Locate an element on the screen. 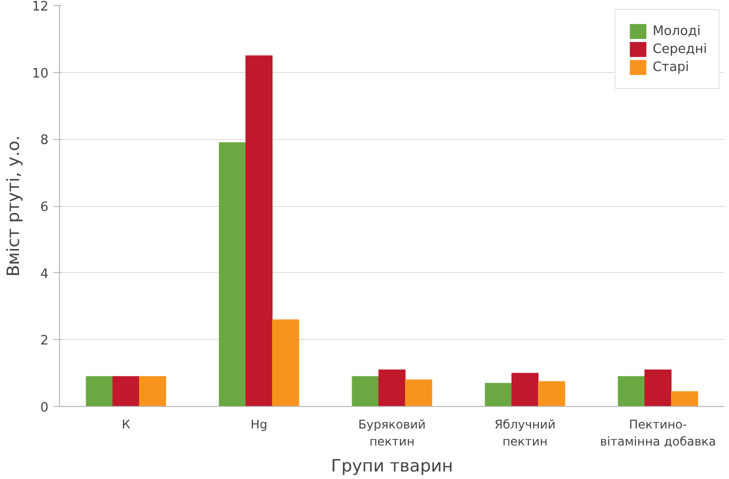 The width and height of the screenshot is (729, 479). y-tick-label: 12 is located at coordinates (40, 7).